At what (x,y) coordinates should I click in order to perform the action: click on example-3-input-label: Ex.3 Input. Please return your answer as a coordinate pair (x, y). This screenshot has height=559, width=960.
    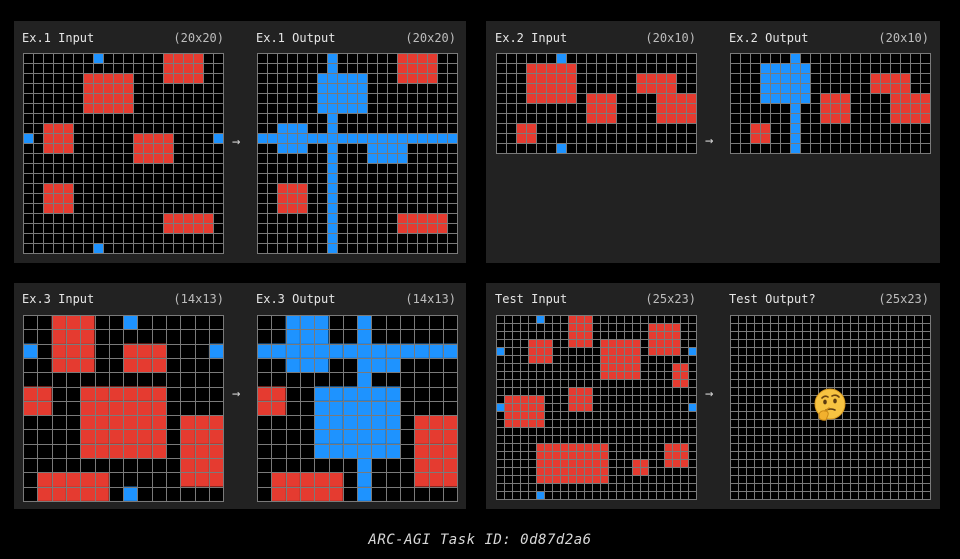
    Looking at the image, I should click on (58, 299).